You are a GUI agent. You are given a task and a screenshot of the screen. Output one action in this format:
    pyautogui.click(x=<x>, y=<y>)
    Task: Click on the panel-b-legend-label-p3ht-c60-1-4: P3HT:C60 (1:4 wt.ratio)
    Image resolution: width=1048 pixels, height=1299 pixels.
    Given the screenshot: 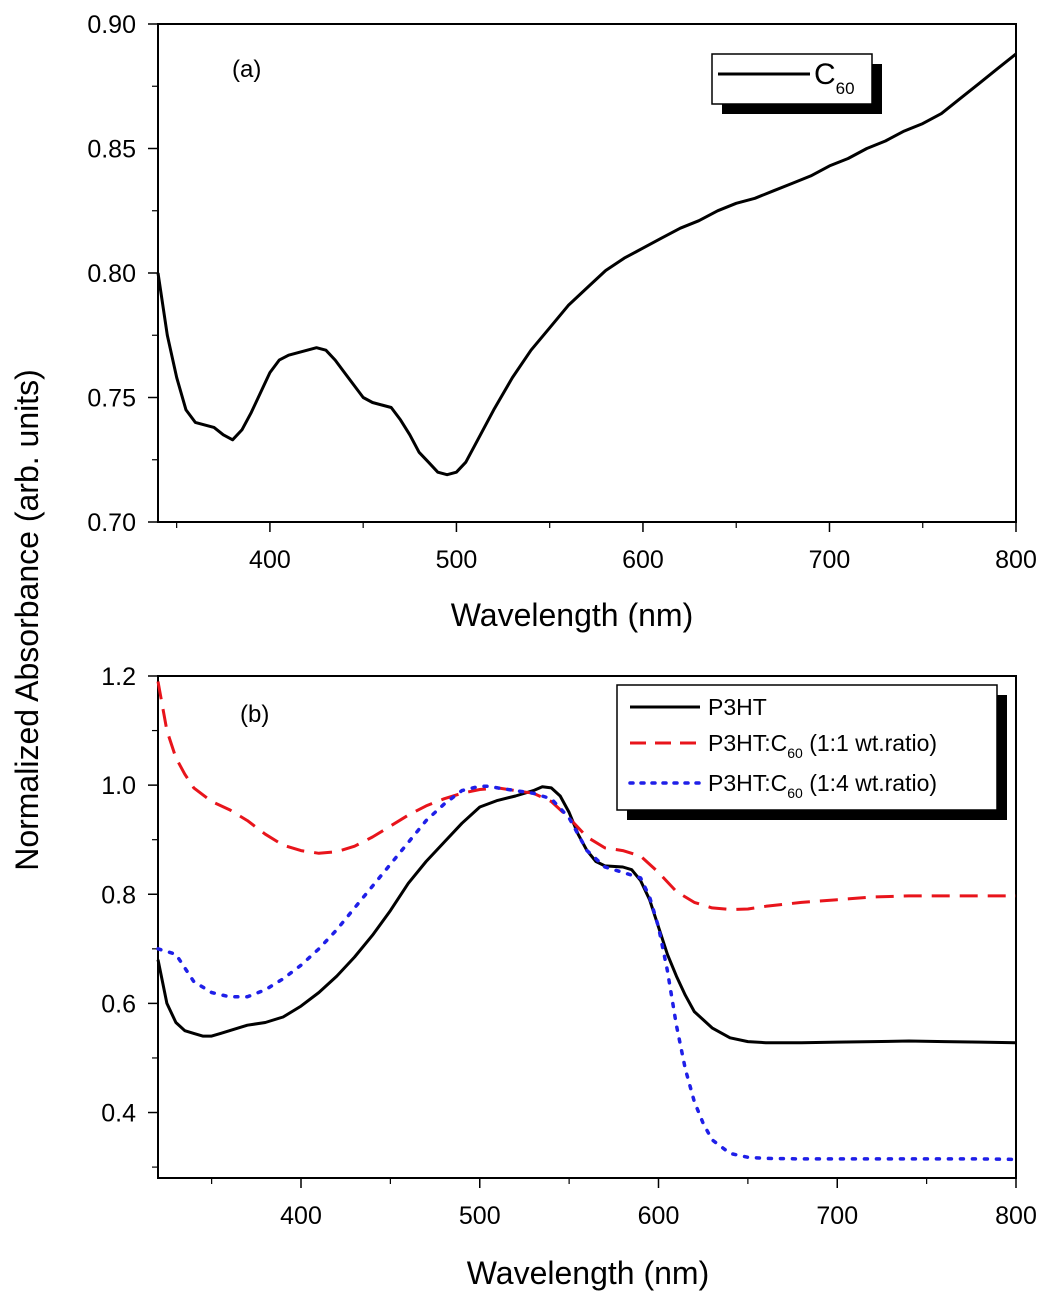 What is the action you would take?
    pyautogui.click(x=822, y=785)
    